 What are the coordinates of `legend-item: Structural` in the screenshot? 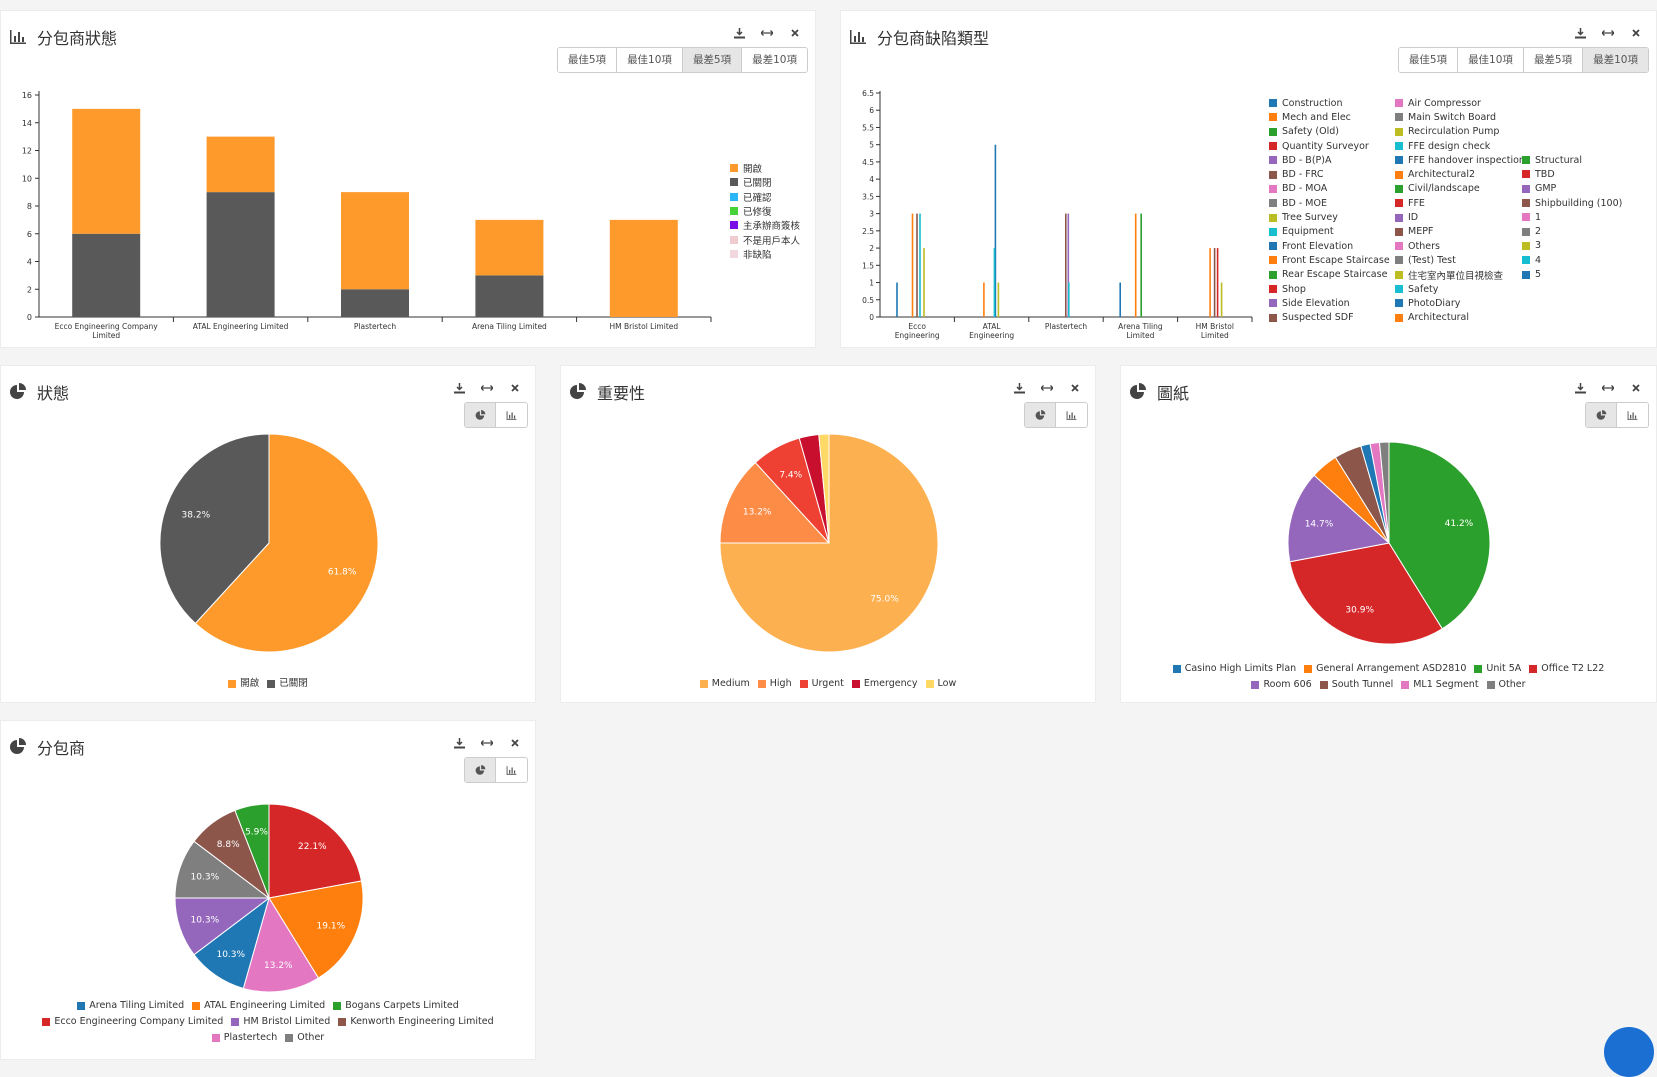 It's located at (1572, 160).